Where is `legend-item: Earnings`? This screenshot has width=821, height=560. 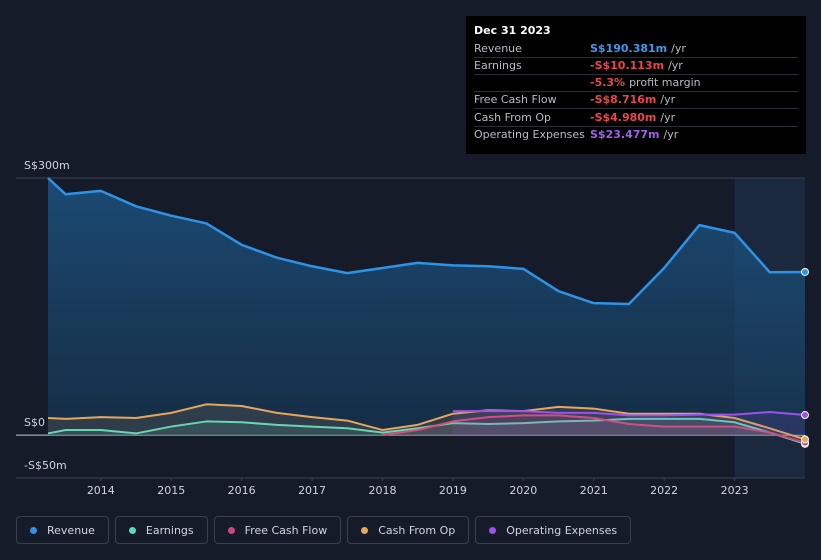 legend-item: Earnings is located at coordinates (161, 530).